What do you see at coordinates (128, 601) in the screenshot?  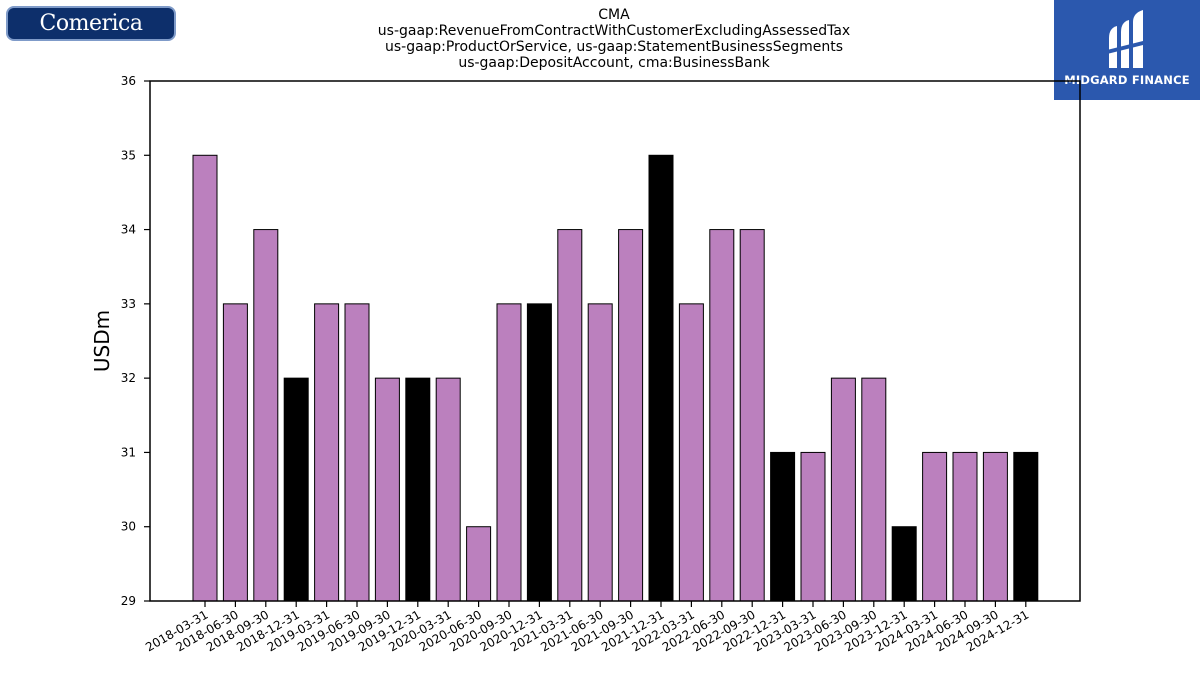 I see `y-tick-label: 29` at bounding box center [128, 601].